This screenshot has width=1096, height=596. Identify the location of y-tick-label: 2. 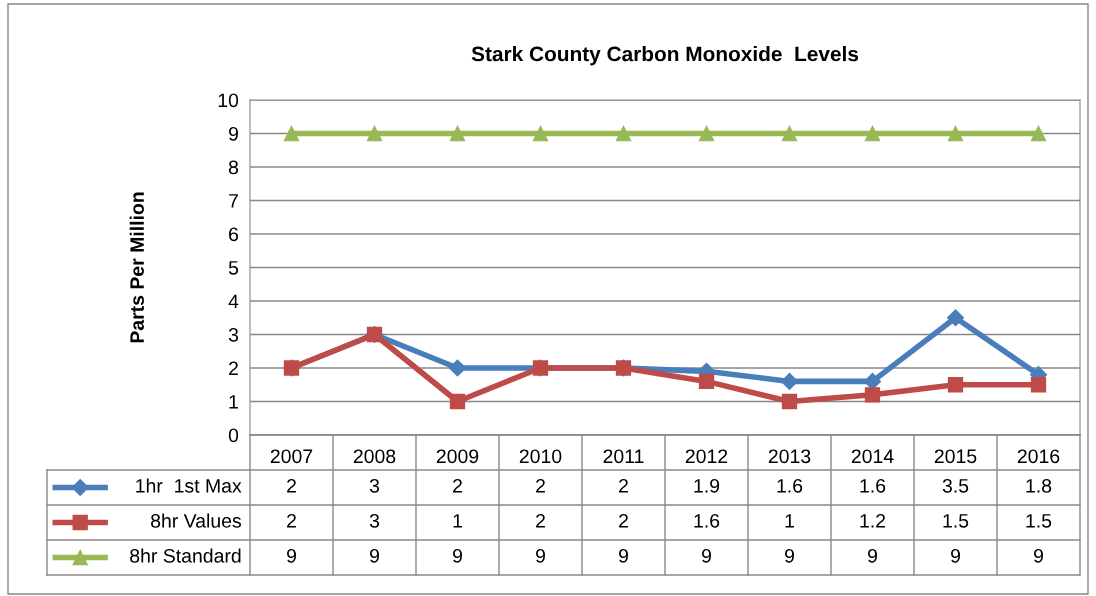
(233, 368).